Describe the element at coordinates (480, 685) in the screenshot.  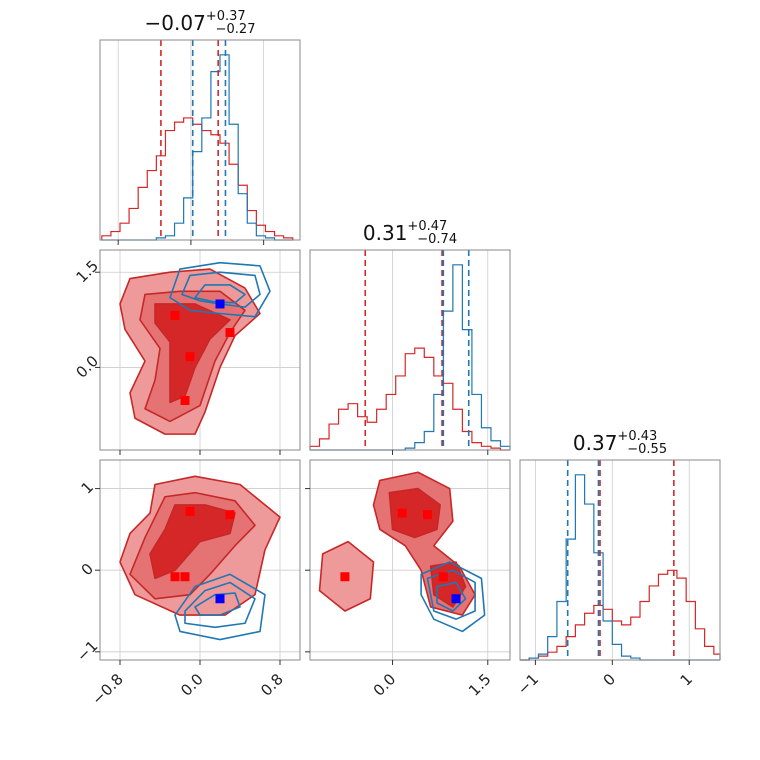
I see `x-tick-label: 1.5` at that location.